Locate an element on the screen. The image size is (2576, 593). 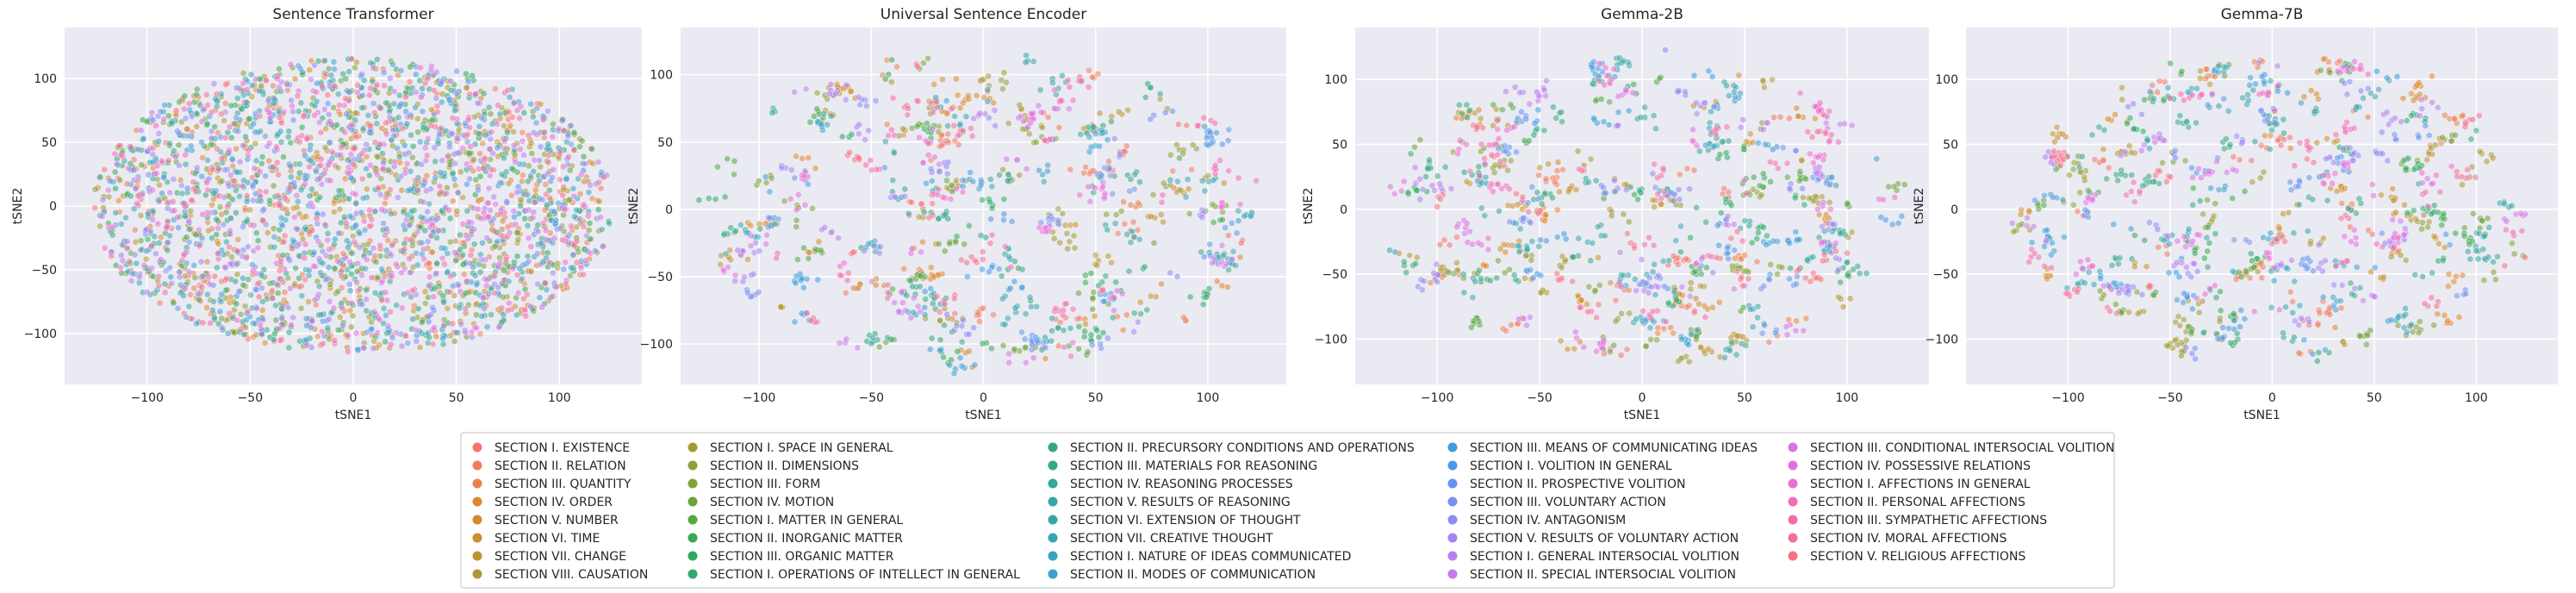
panel-title: Universal Sentence Encoder is located at coordinates (983, 15).